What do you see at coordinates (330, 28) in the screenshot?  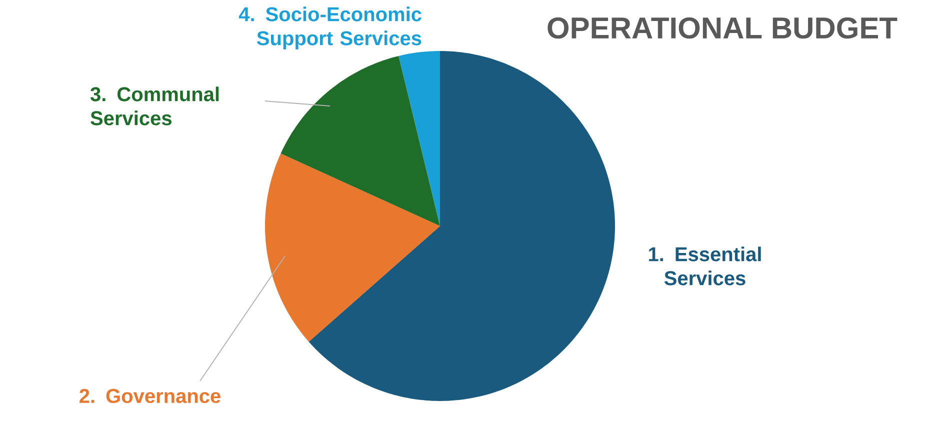 I see `slice-label: 4. Socio-Economic Support Services` at bounding box center [330, 28].